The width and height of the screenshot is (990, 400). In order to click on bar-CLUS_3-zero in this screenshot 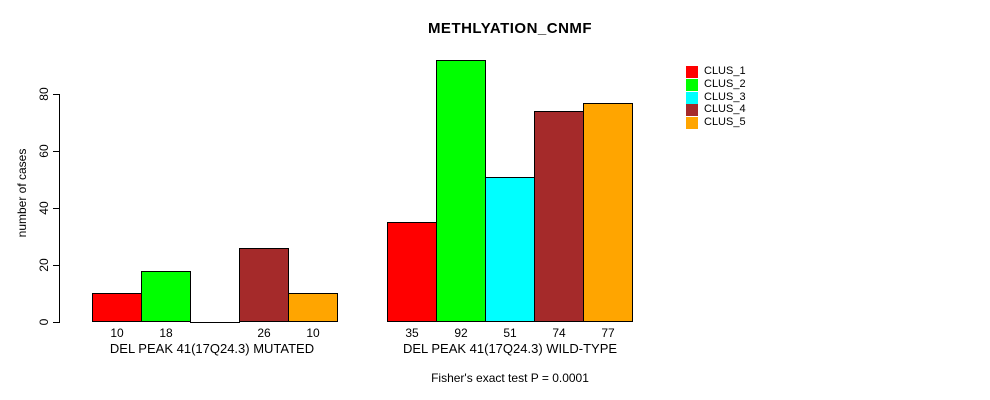, I will do `click(215, 322)`.